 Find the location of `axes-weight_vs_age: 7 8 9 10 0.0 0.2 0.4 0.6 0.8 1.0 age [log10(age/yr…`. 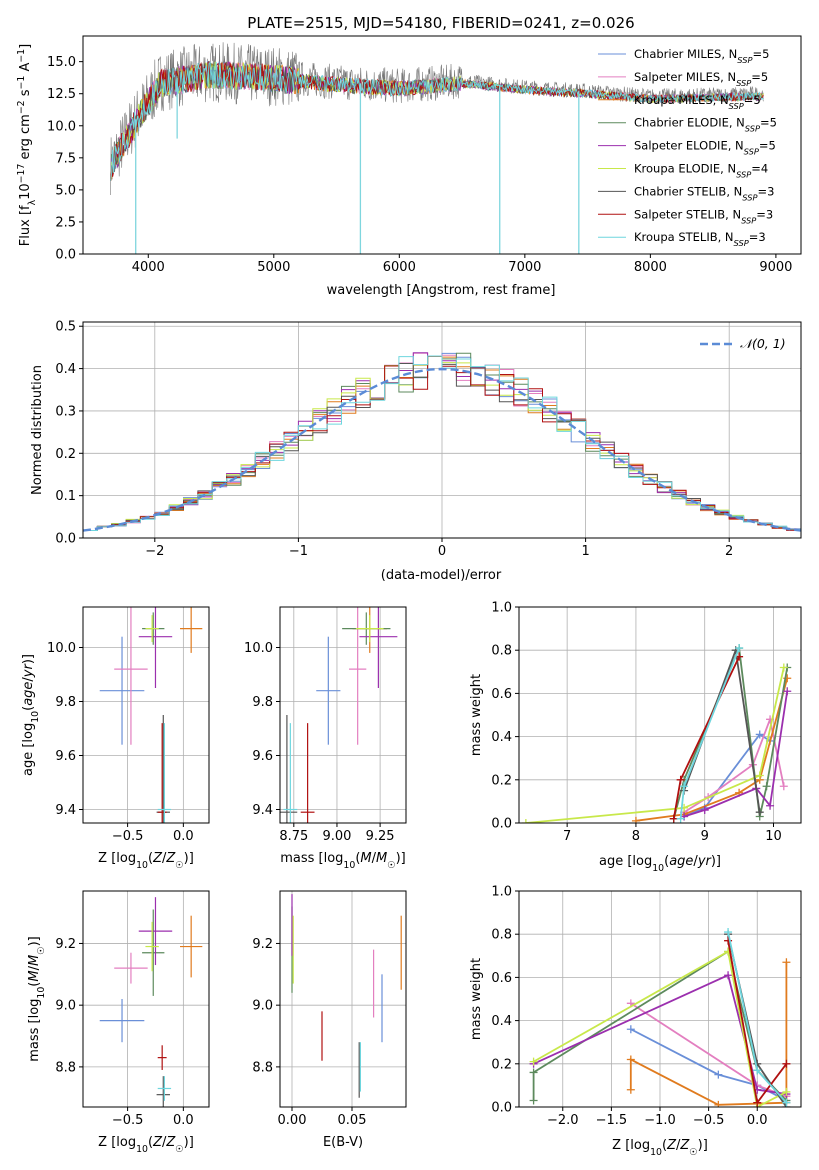

axes-weight_vs_age: 7 8 9 10 0.0 0.2 0.4 0.6 0.8 1.0 age [log10(age/yr… is located at coordinates (635, 737).